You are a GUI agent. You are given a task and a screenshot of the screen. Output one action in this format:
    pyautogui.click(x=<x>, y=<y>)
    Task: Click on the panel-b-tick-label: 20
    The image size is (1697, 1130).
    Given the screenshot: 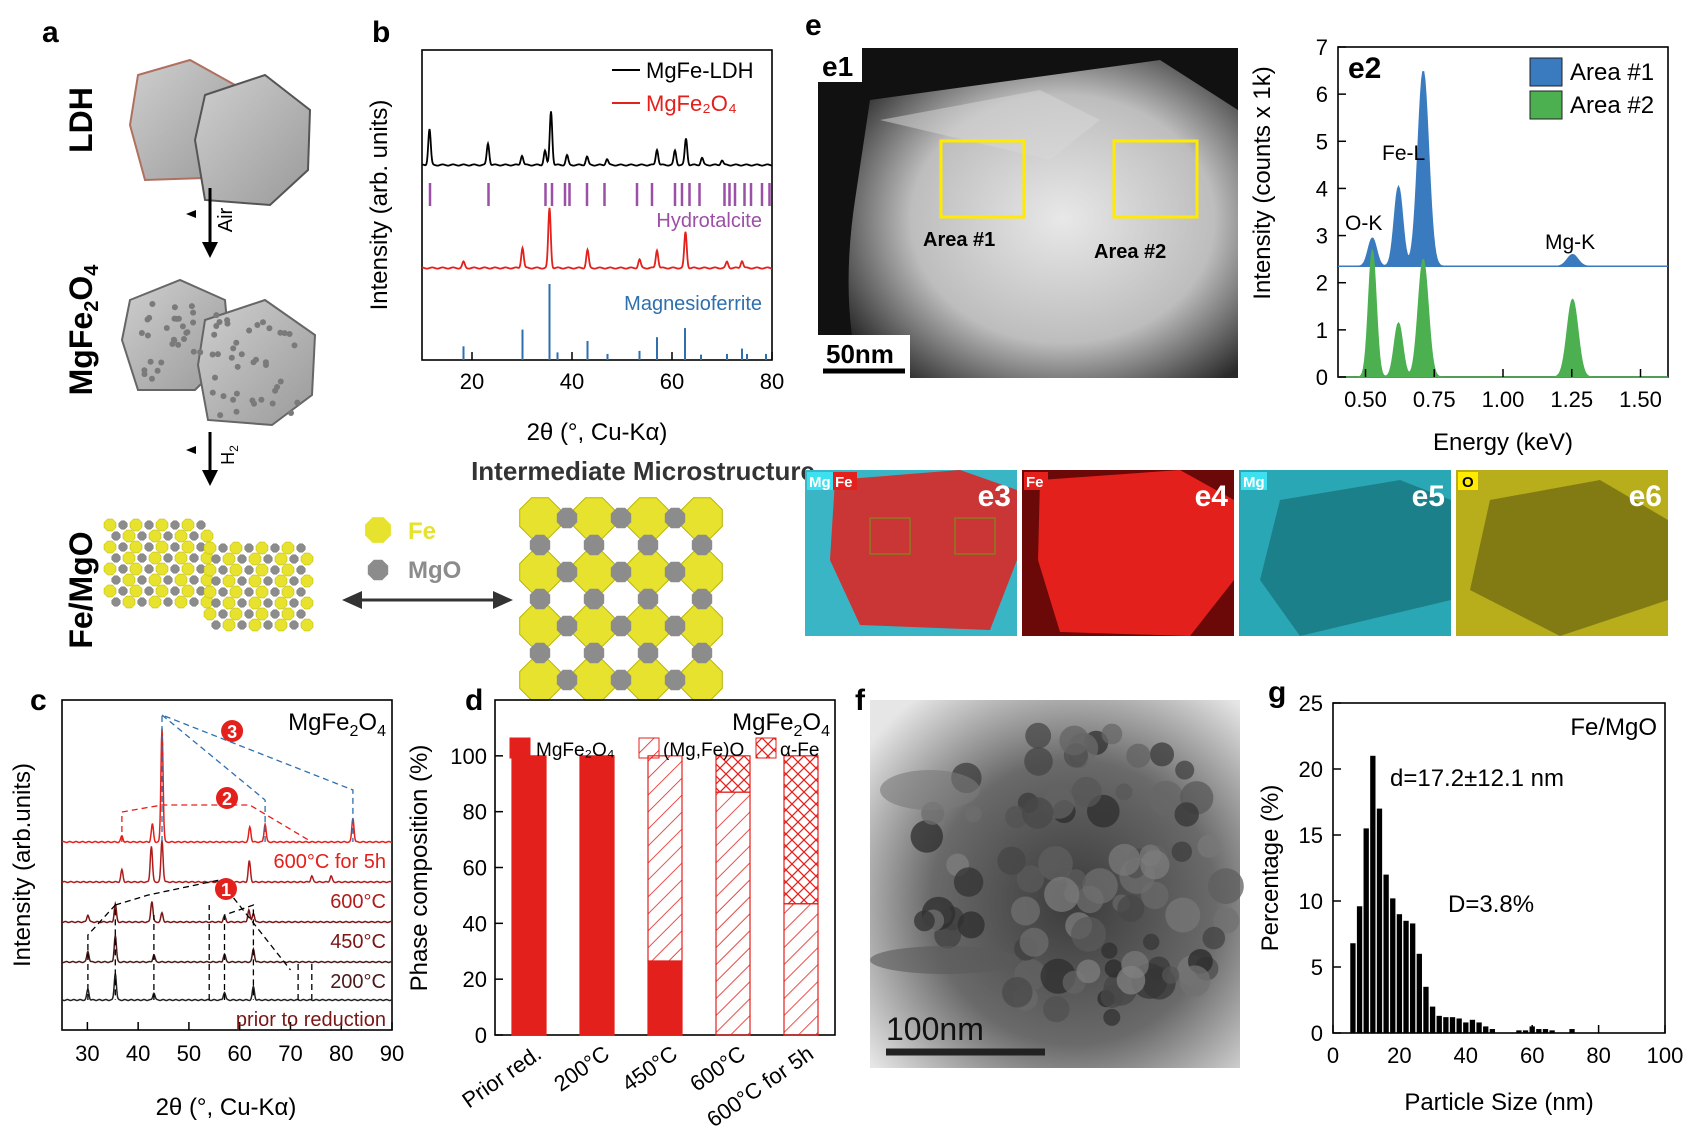 What is the action you would take?
    pyautogui.click(x=472, y=381)
    